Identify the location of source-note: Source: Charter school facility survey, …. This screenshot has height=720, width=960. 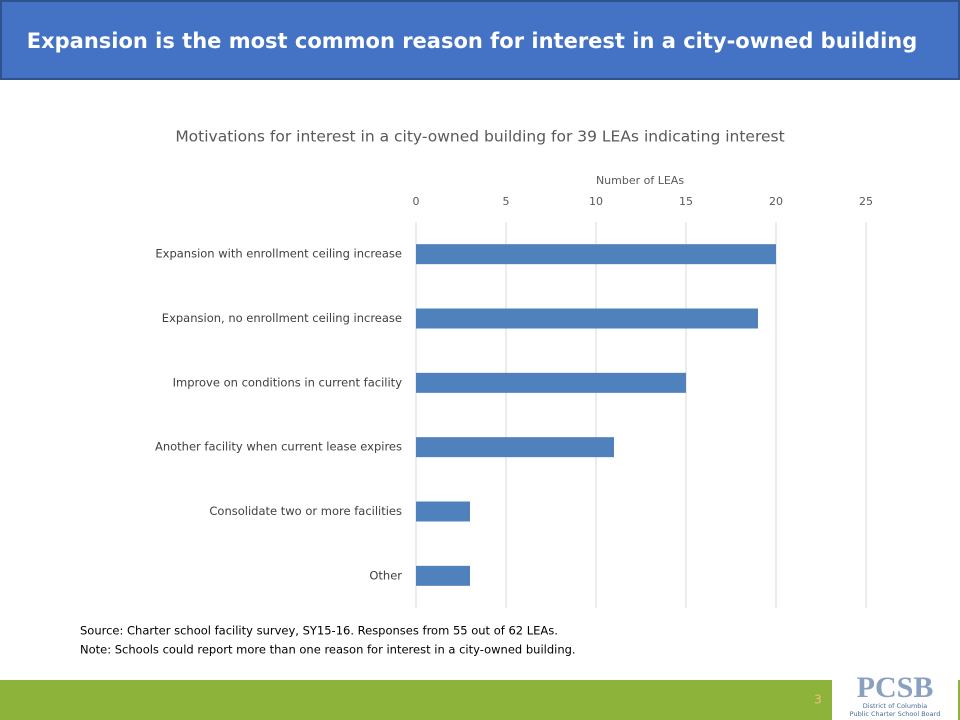
(319, 631).